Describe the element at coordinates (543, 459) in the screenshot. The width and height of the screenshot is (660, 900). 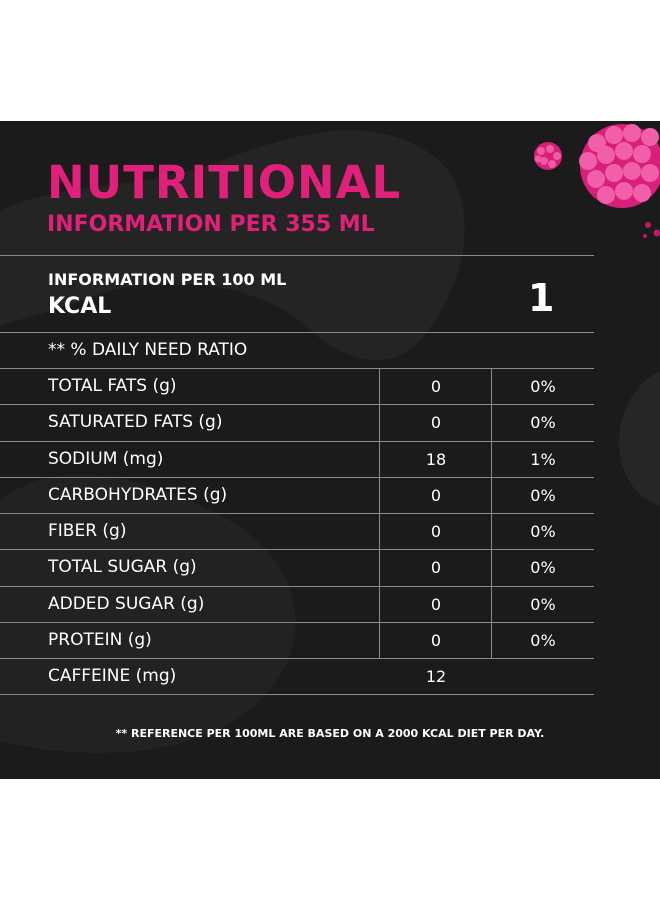
I see `nutrient-percent: 1%` at that location.